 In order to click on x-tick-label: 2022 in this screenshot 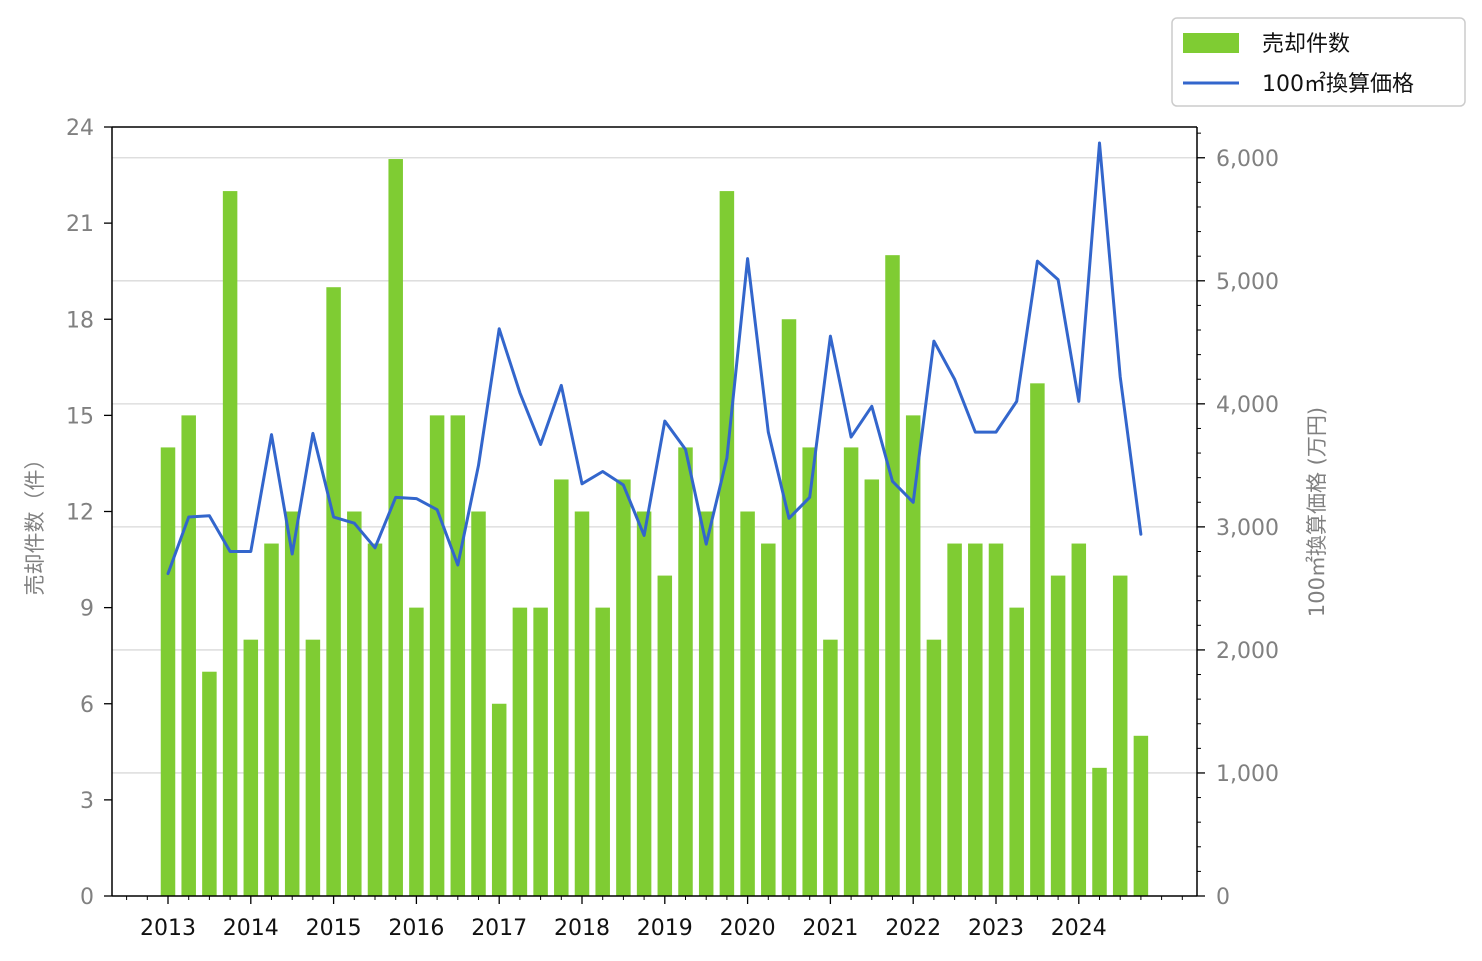, I will do `click(913, 928)`.